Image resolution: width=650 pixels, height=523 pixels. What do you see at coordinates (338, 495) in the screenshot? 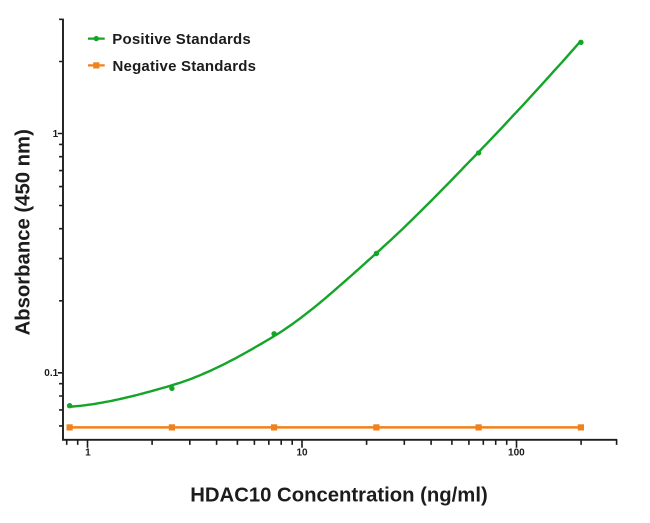
I see `svg-text: HDAC10 Concentration (ng/ml)` at bounding box center [338, 495].